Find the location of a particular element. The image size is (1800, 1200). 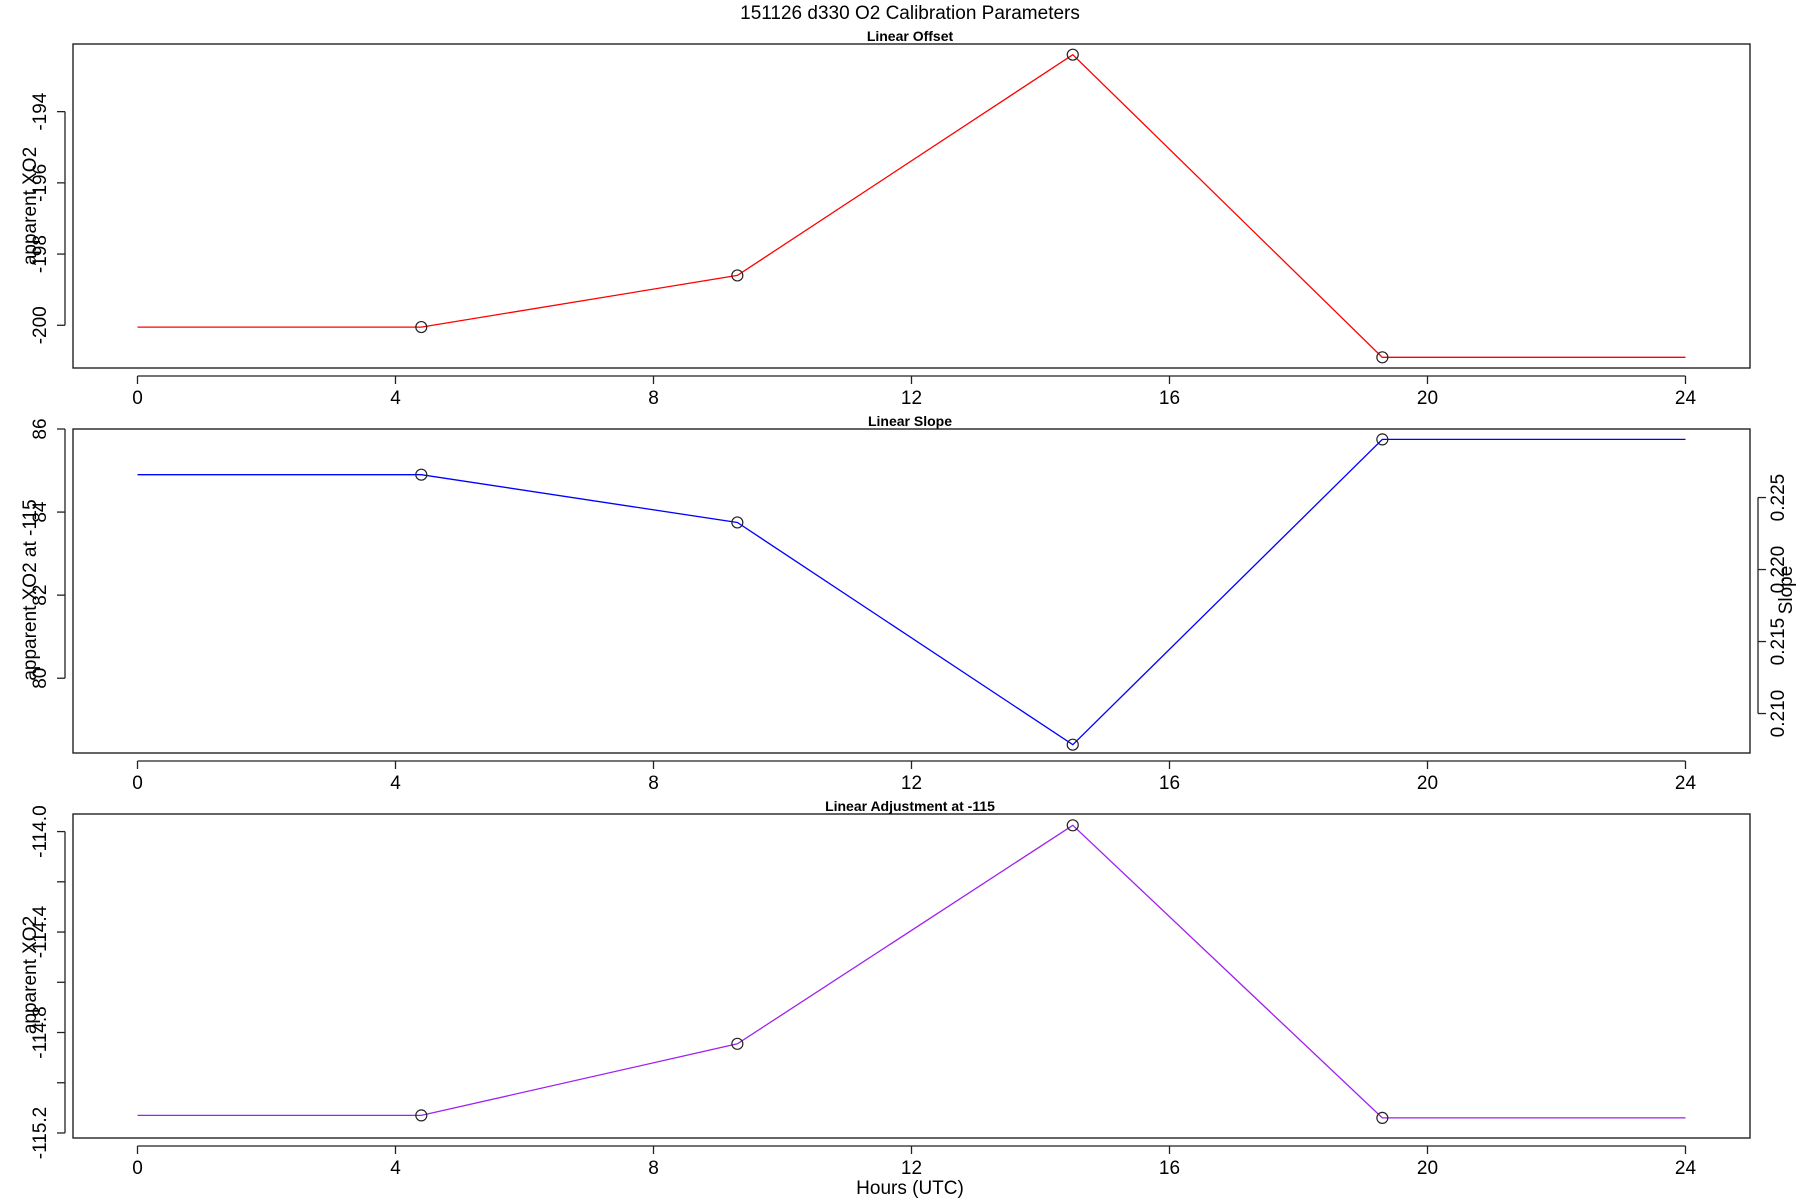

y-axis-label: apparent XO2 at -115 is located at coordinates (30, 589).